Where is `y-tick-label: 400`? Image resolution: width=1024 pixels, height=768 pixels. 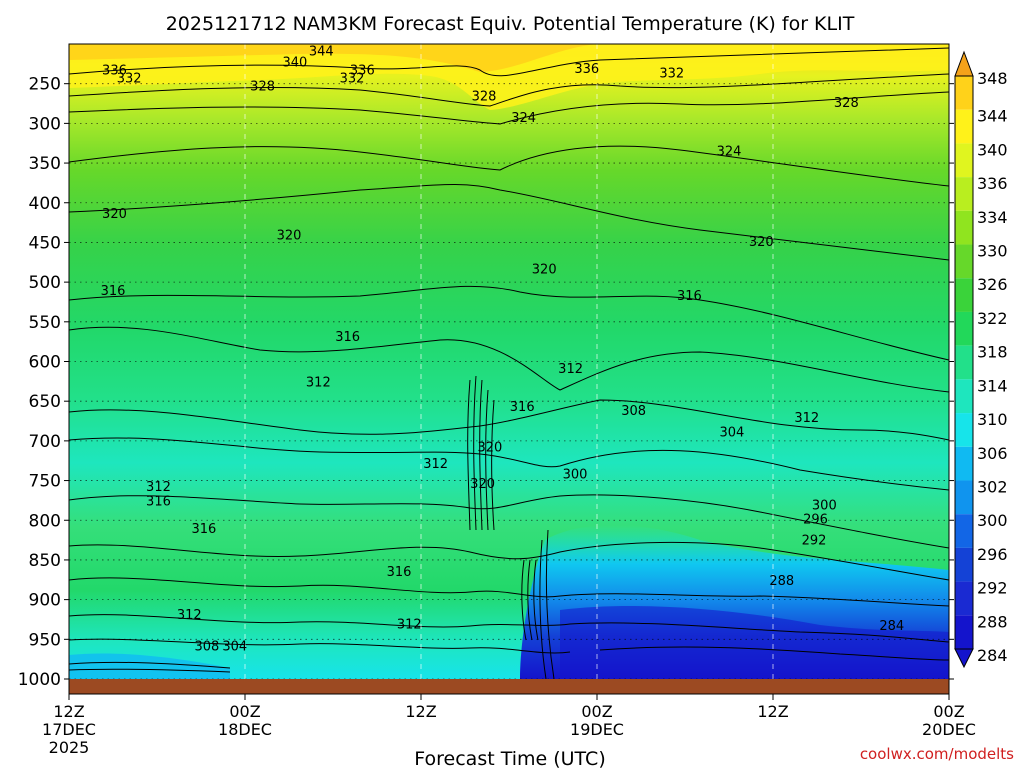
y-tick-label: 400 is located at coordinates (45, 204).